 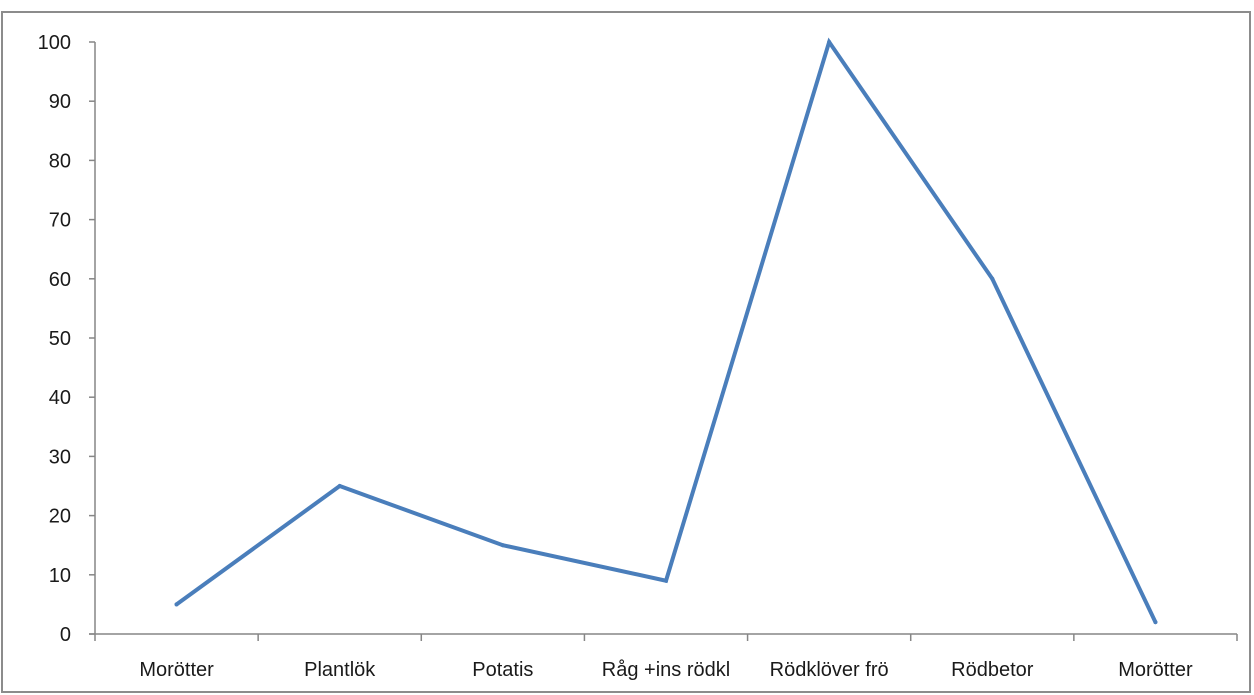 I want to click on x-tick-label: Plantlök, so click(x=340, y=670).